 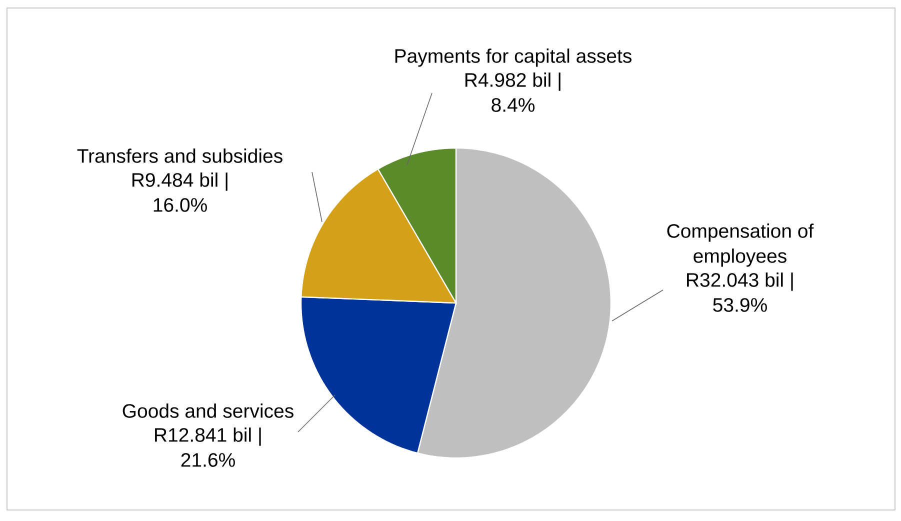 What do you see at coordinates (740, 292) in the screenshot?
I see `data-label: R32.043 bil | 53.9%` at bounding box center [740, 292].